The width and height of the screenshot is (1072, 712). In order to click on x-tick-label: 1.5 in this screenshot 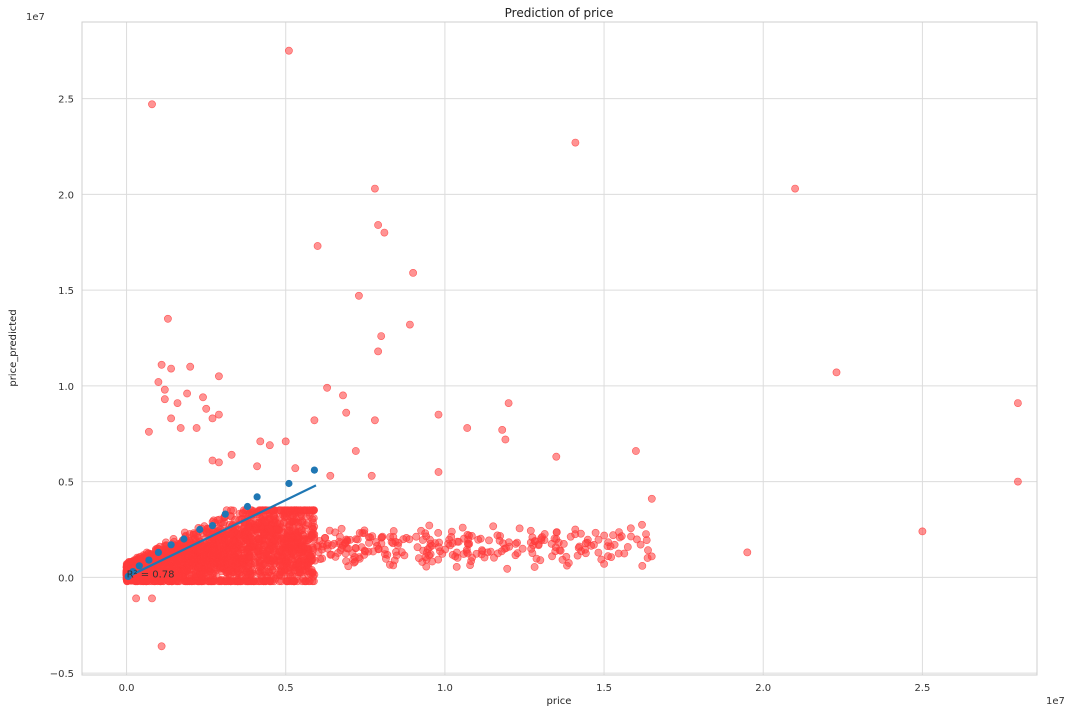, I will do `click(604, 688)`.